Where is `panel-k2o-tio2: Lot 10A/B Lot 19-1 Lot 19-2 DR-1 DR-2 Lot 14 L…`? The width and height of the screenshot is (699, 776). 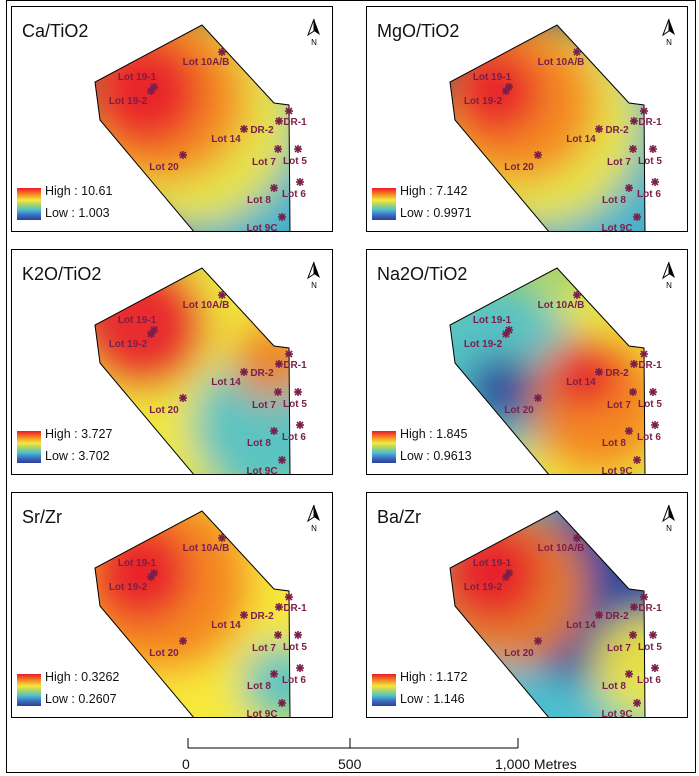 panel-k2o-tio2: Lot 10A/B Lot 19-1 Lot 19-2 DR-1 DR-2 Lot 14 L… is located at coordinates (172, 362).